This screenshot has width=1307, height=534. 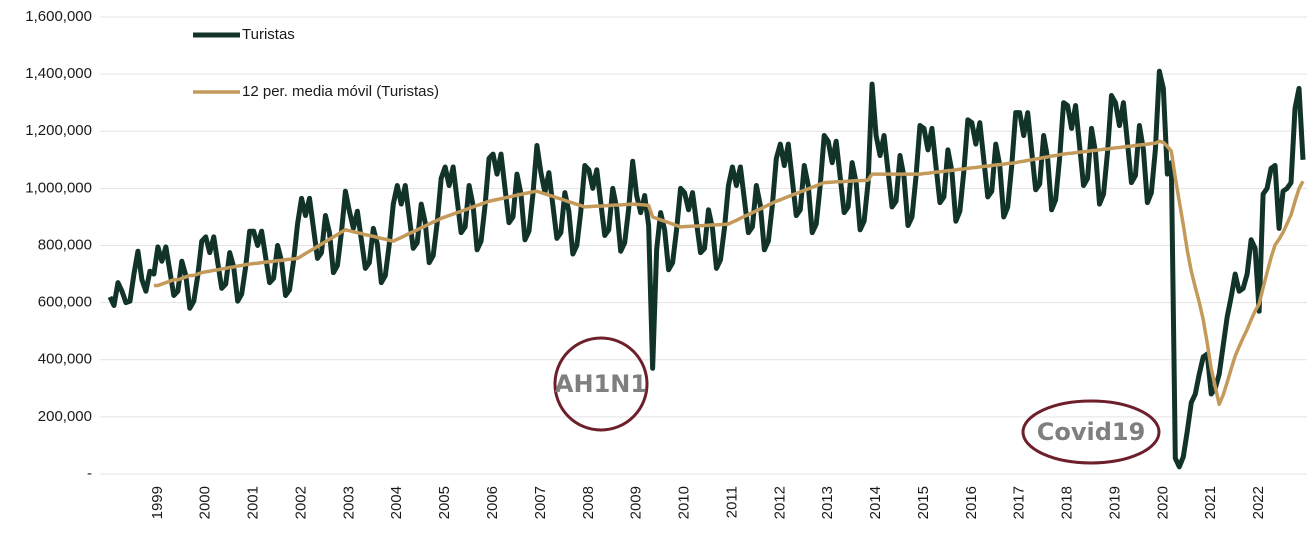 What do you see at coordinates (205, 502) in the screenshot?
I see `x-tick-label: 2000` at bounding box center [205, 502].